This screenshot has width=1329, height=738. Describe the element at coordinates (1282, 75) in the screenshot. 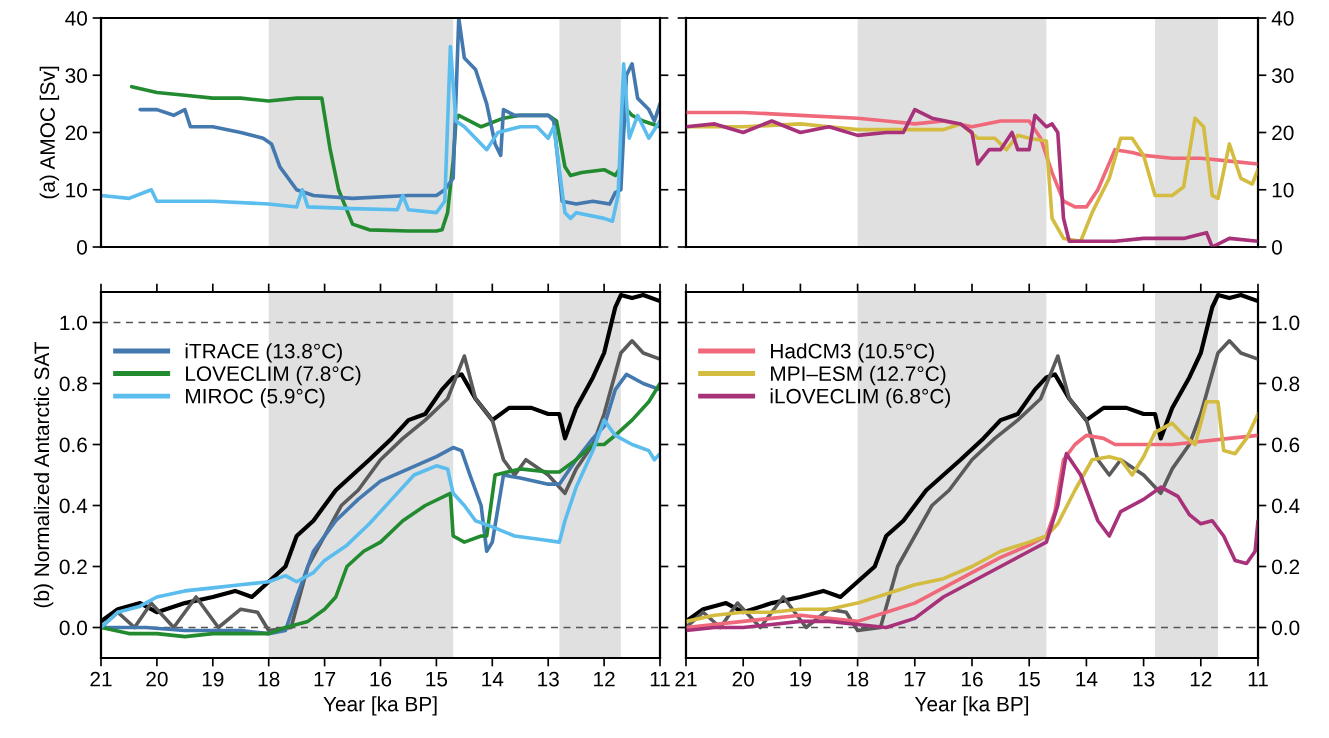

I see `y2-tick-label: 30` at that location.